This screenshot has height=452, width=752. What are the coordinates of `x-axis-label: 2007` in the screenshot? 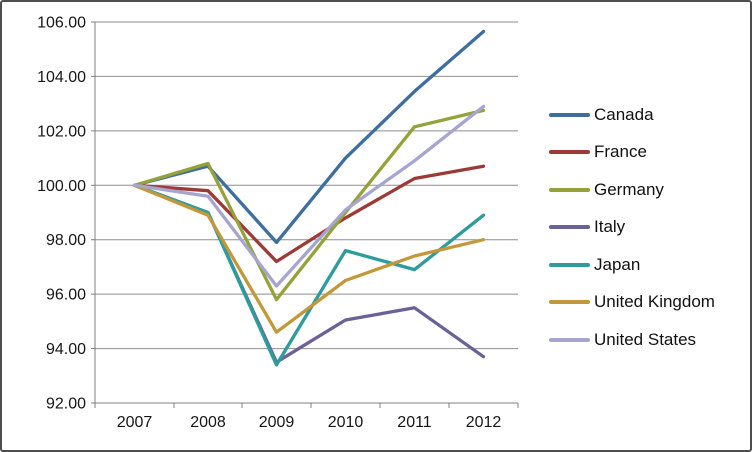 It's located at (135, 422).